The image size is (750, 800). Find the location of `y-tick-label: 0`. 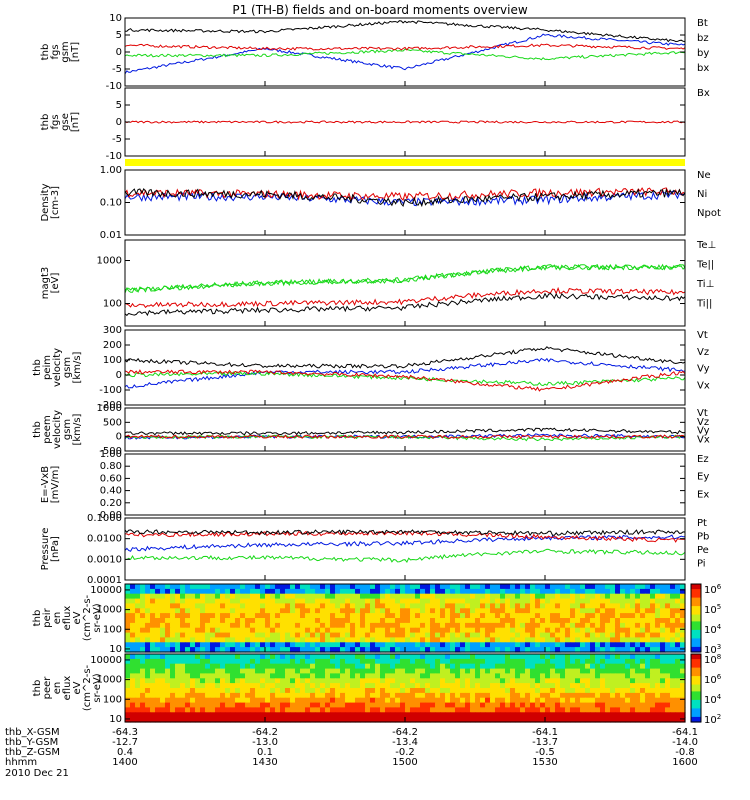

y-tick-label: 0 is located at coordinates (119, 122).